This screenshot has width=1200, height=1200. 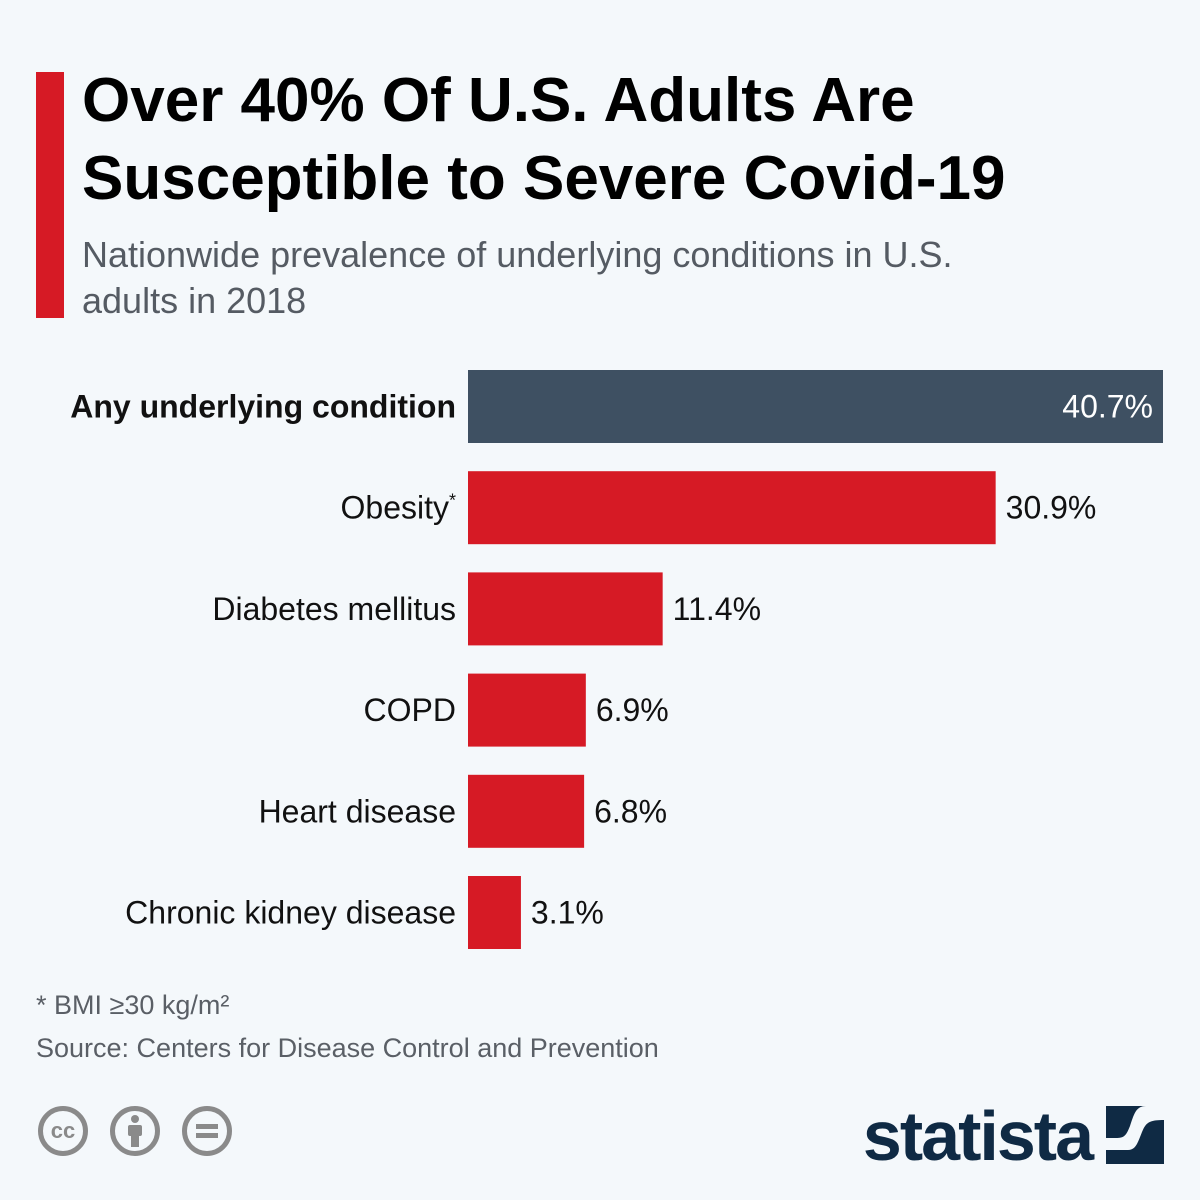 What do you see at coordinates (290, 913) in the screenshot?
I see `category-label: Chronic kidney disease` at bounding box center [290, 913].